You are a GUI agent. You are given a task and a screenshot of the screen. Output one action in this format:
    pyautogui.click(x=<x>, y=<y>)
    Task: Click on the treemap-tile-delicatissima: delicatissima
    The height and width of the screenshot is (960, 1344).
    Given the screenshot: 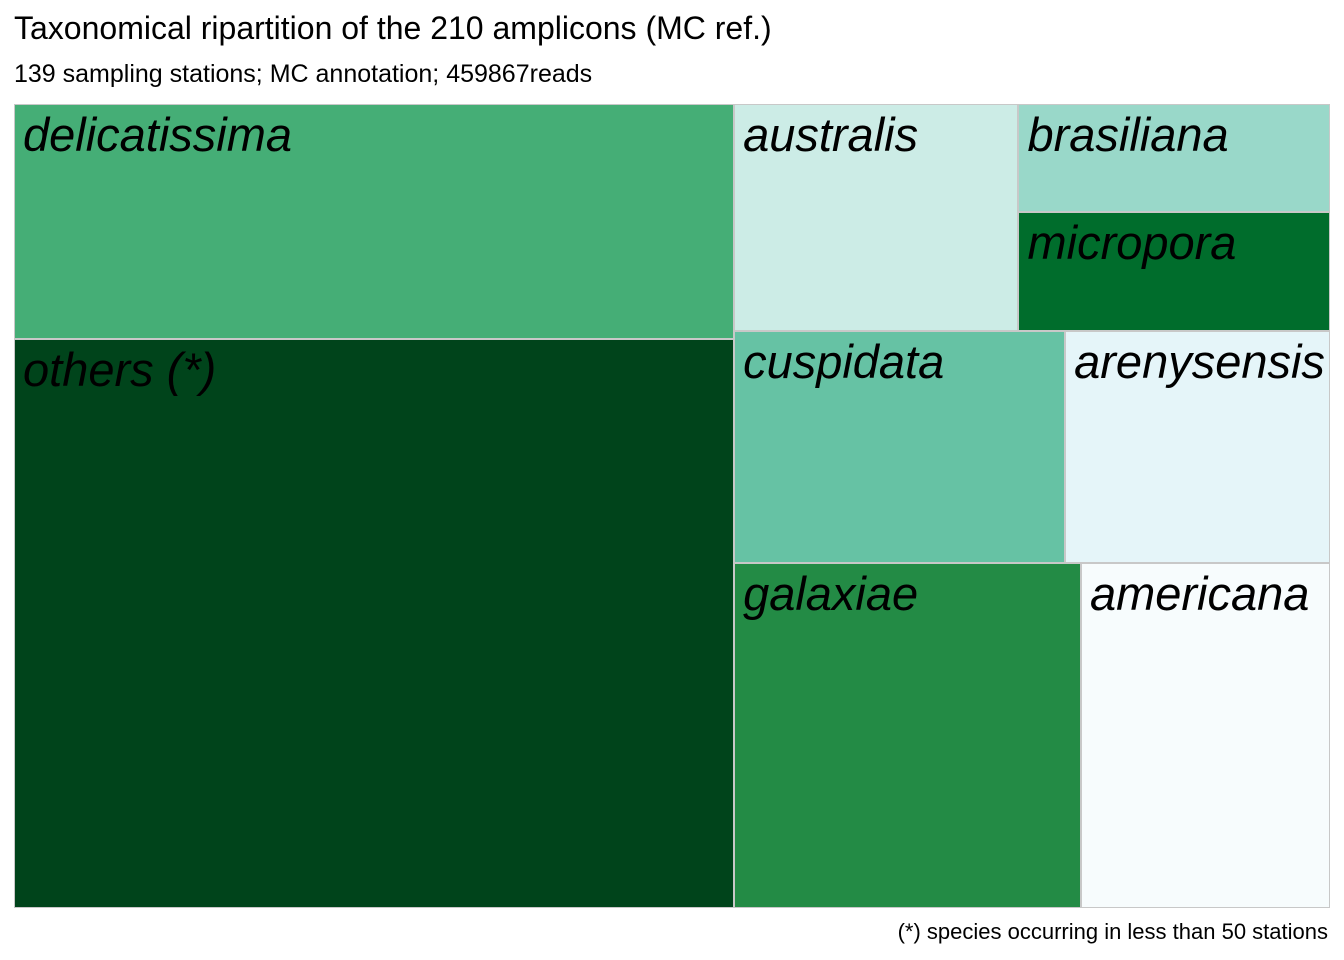 What is the action you would take?
    pyautogui.click(x=374, y=221)
    